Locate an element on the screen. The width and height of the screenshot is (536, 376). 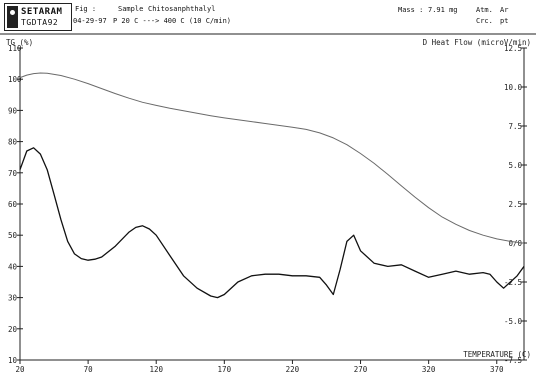
y-left-tick-label: 30 is located at coordinates (13, 298).